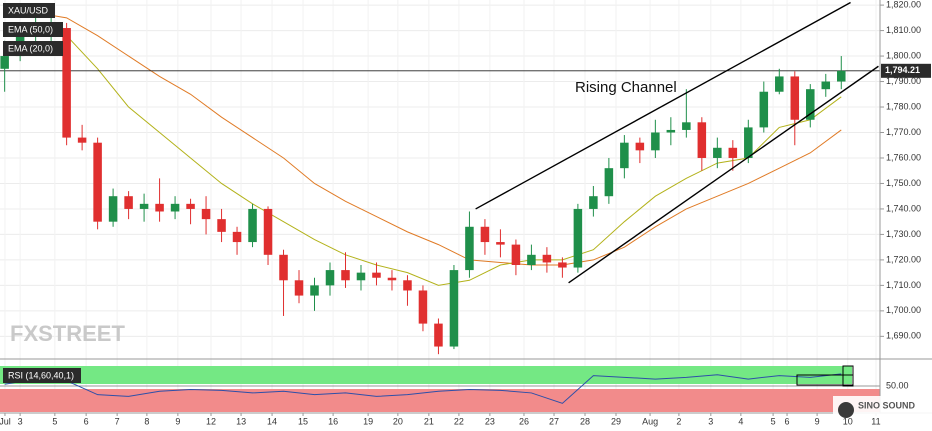 The height and width of the screenshot is (431, 932). Describe the element at coordinates (903, 310) in the screenshot. I see `y-tick-label: 1,700.00` at that location.